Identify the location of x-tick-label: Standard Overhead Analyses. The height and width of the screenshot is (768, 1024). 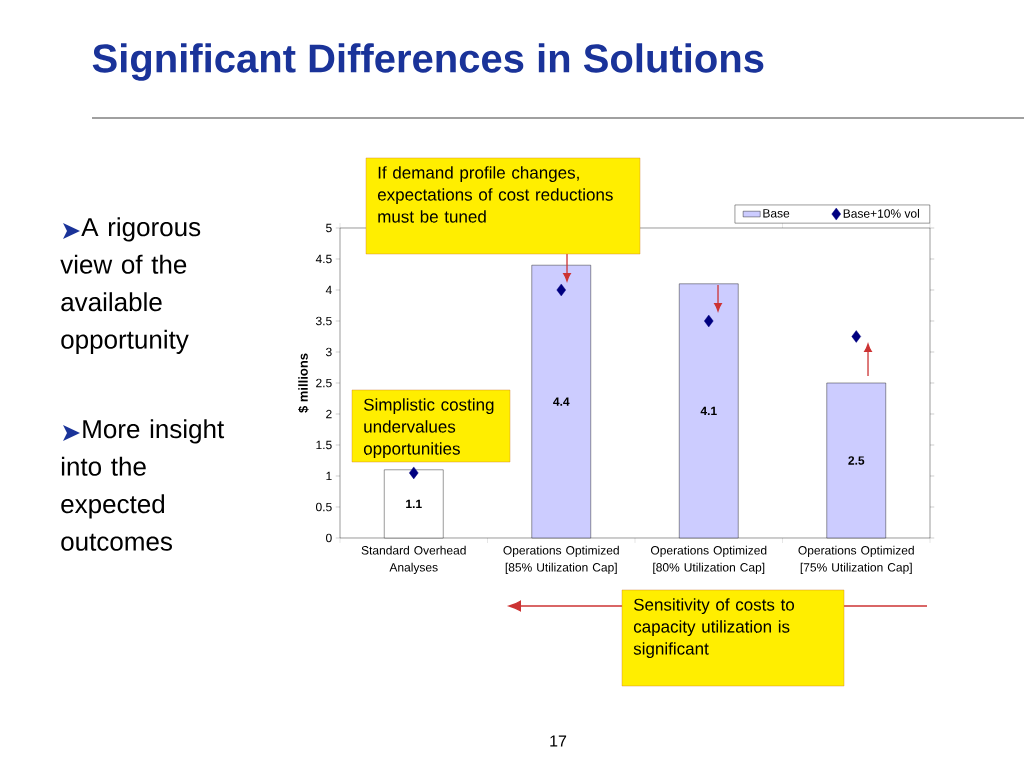
(413, 559).